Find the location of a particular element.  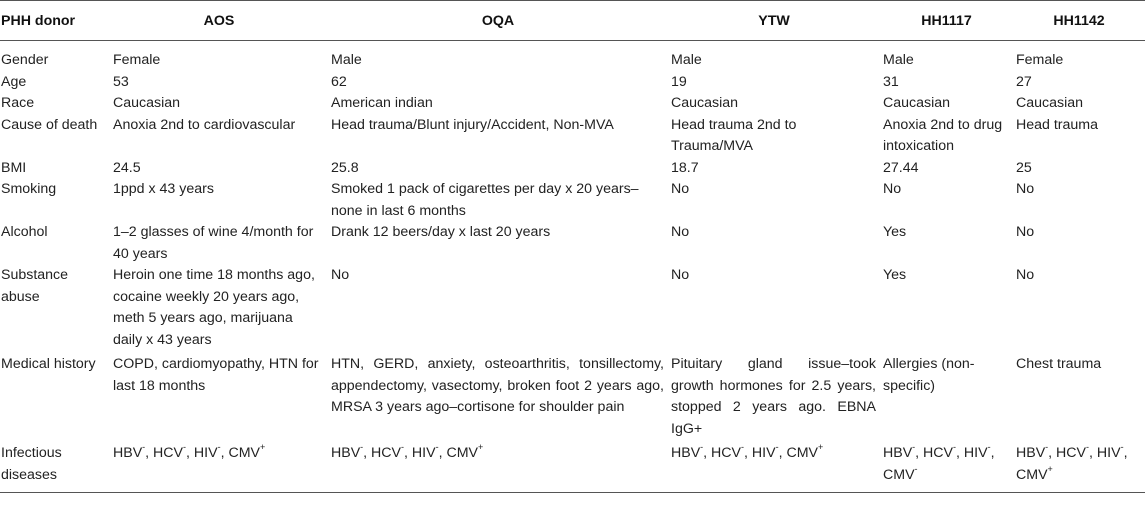

table-row-age: Age 53 62 19 31 27 is located at coordinates (572, 83).